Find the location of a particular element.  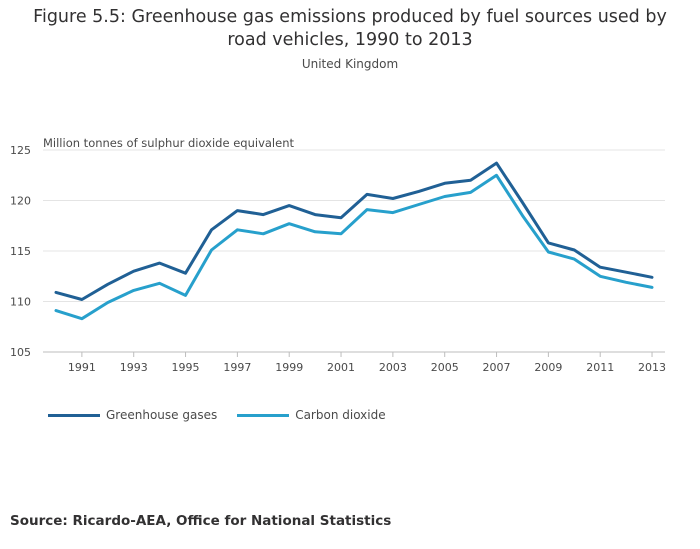

legend-item-carbon-dioxide: Carbon dioxide is located at coordinates (311, 415).